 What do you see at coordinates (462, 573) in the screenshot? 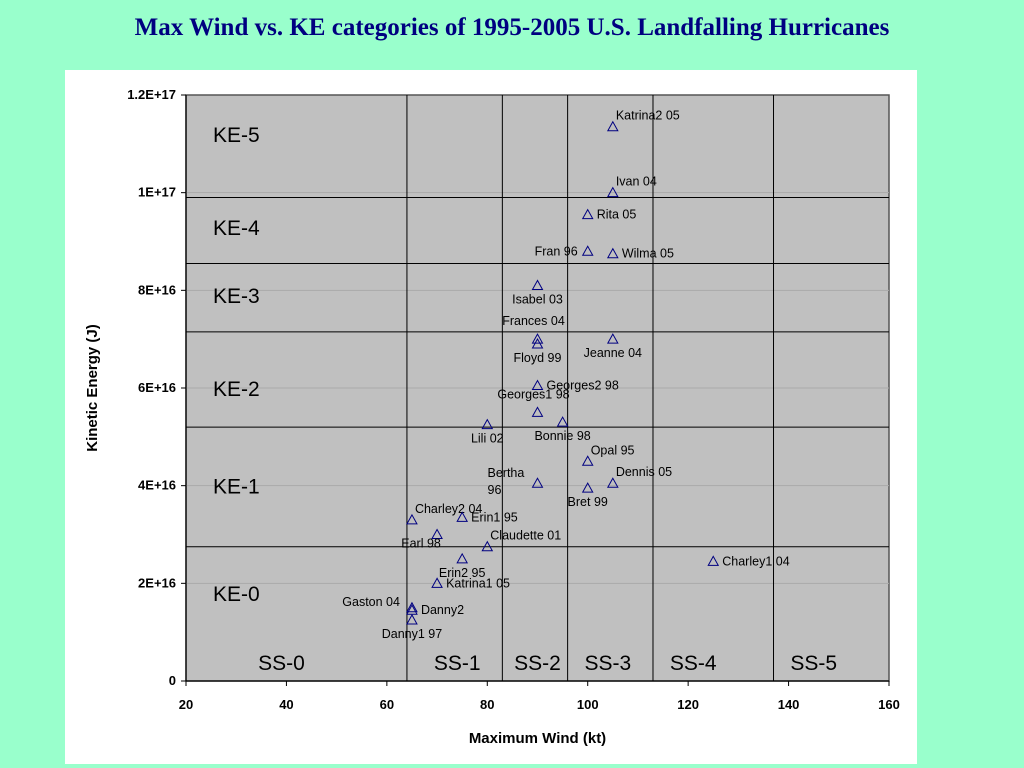
I see `data-point-label: Erin2 95` at bounding box center [462, 573].